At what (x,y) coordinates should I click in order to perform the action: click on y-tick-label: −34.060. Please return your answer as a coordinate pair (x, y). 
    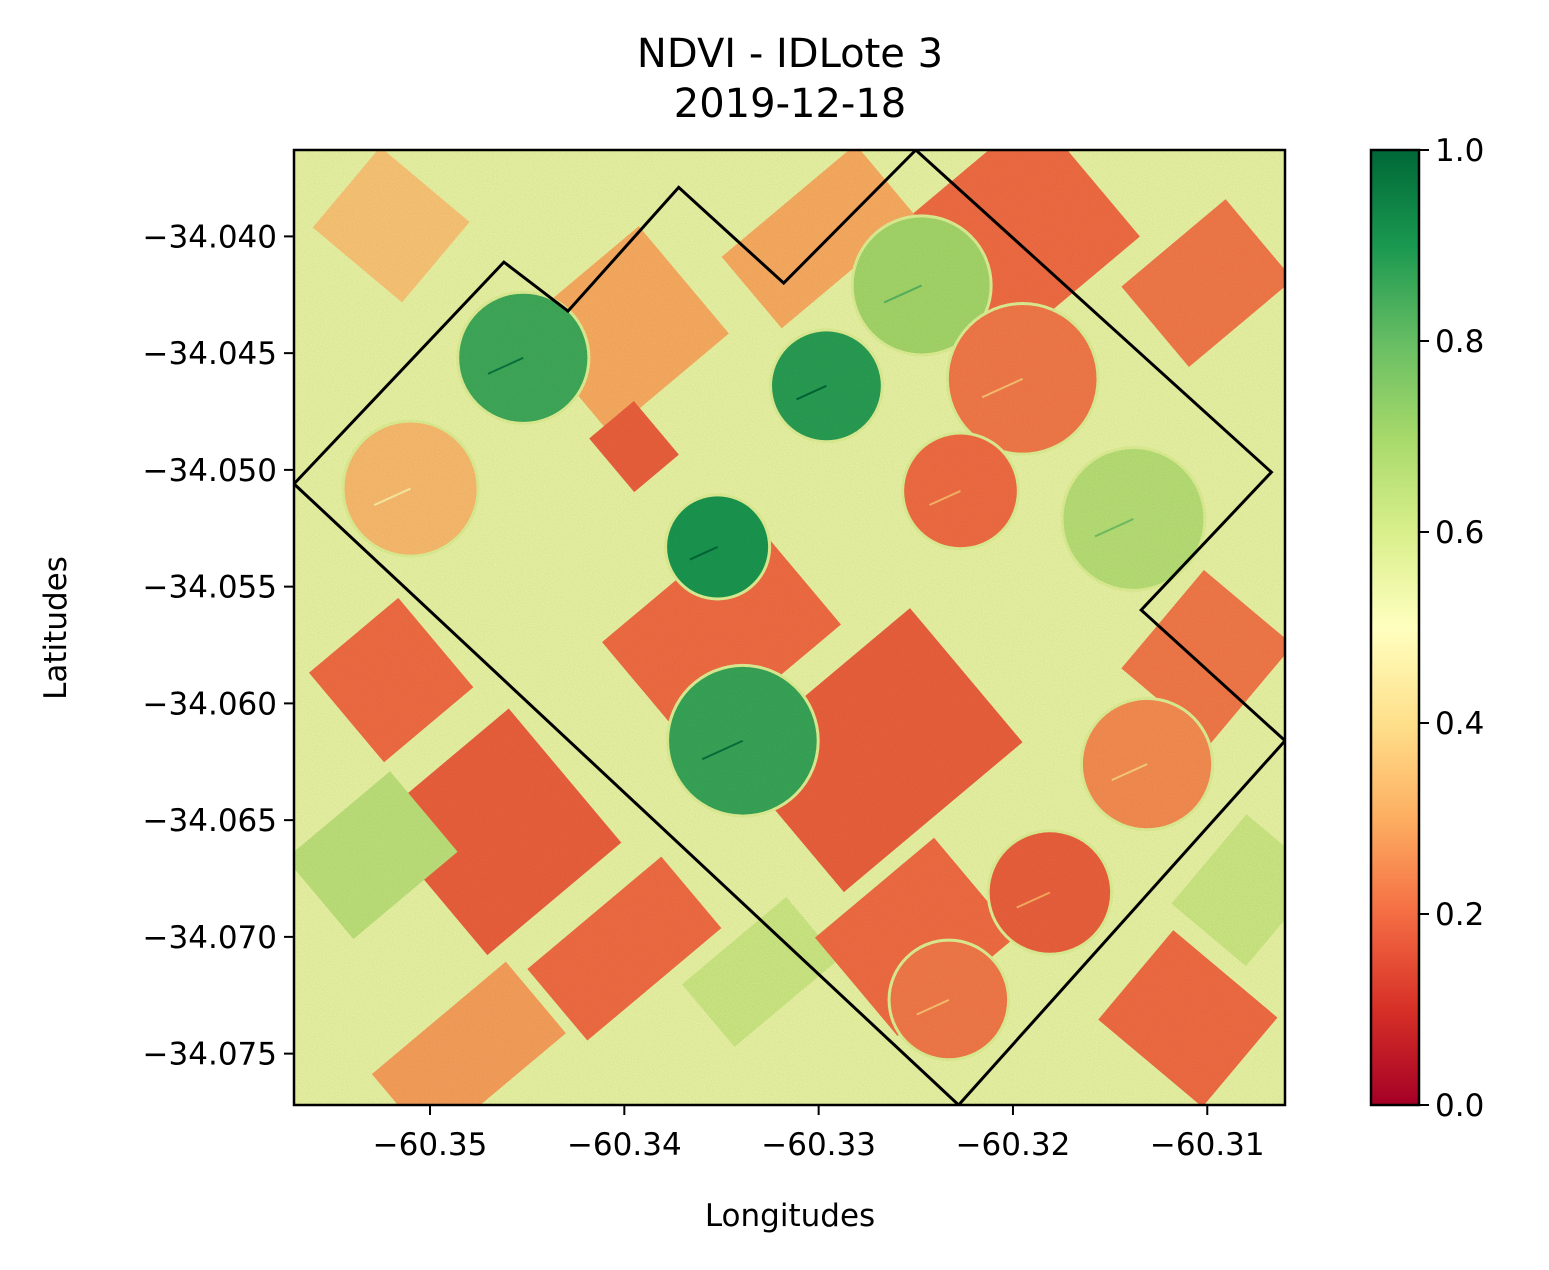
    Looking at the image, I should click on (210, 704).